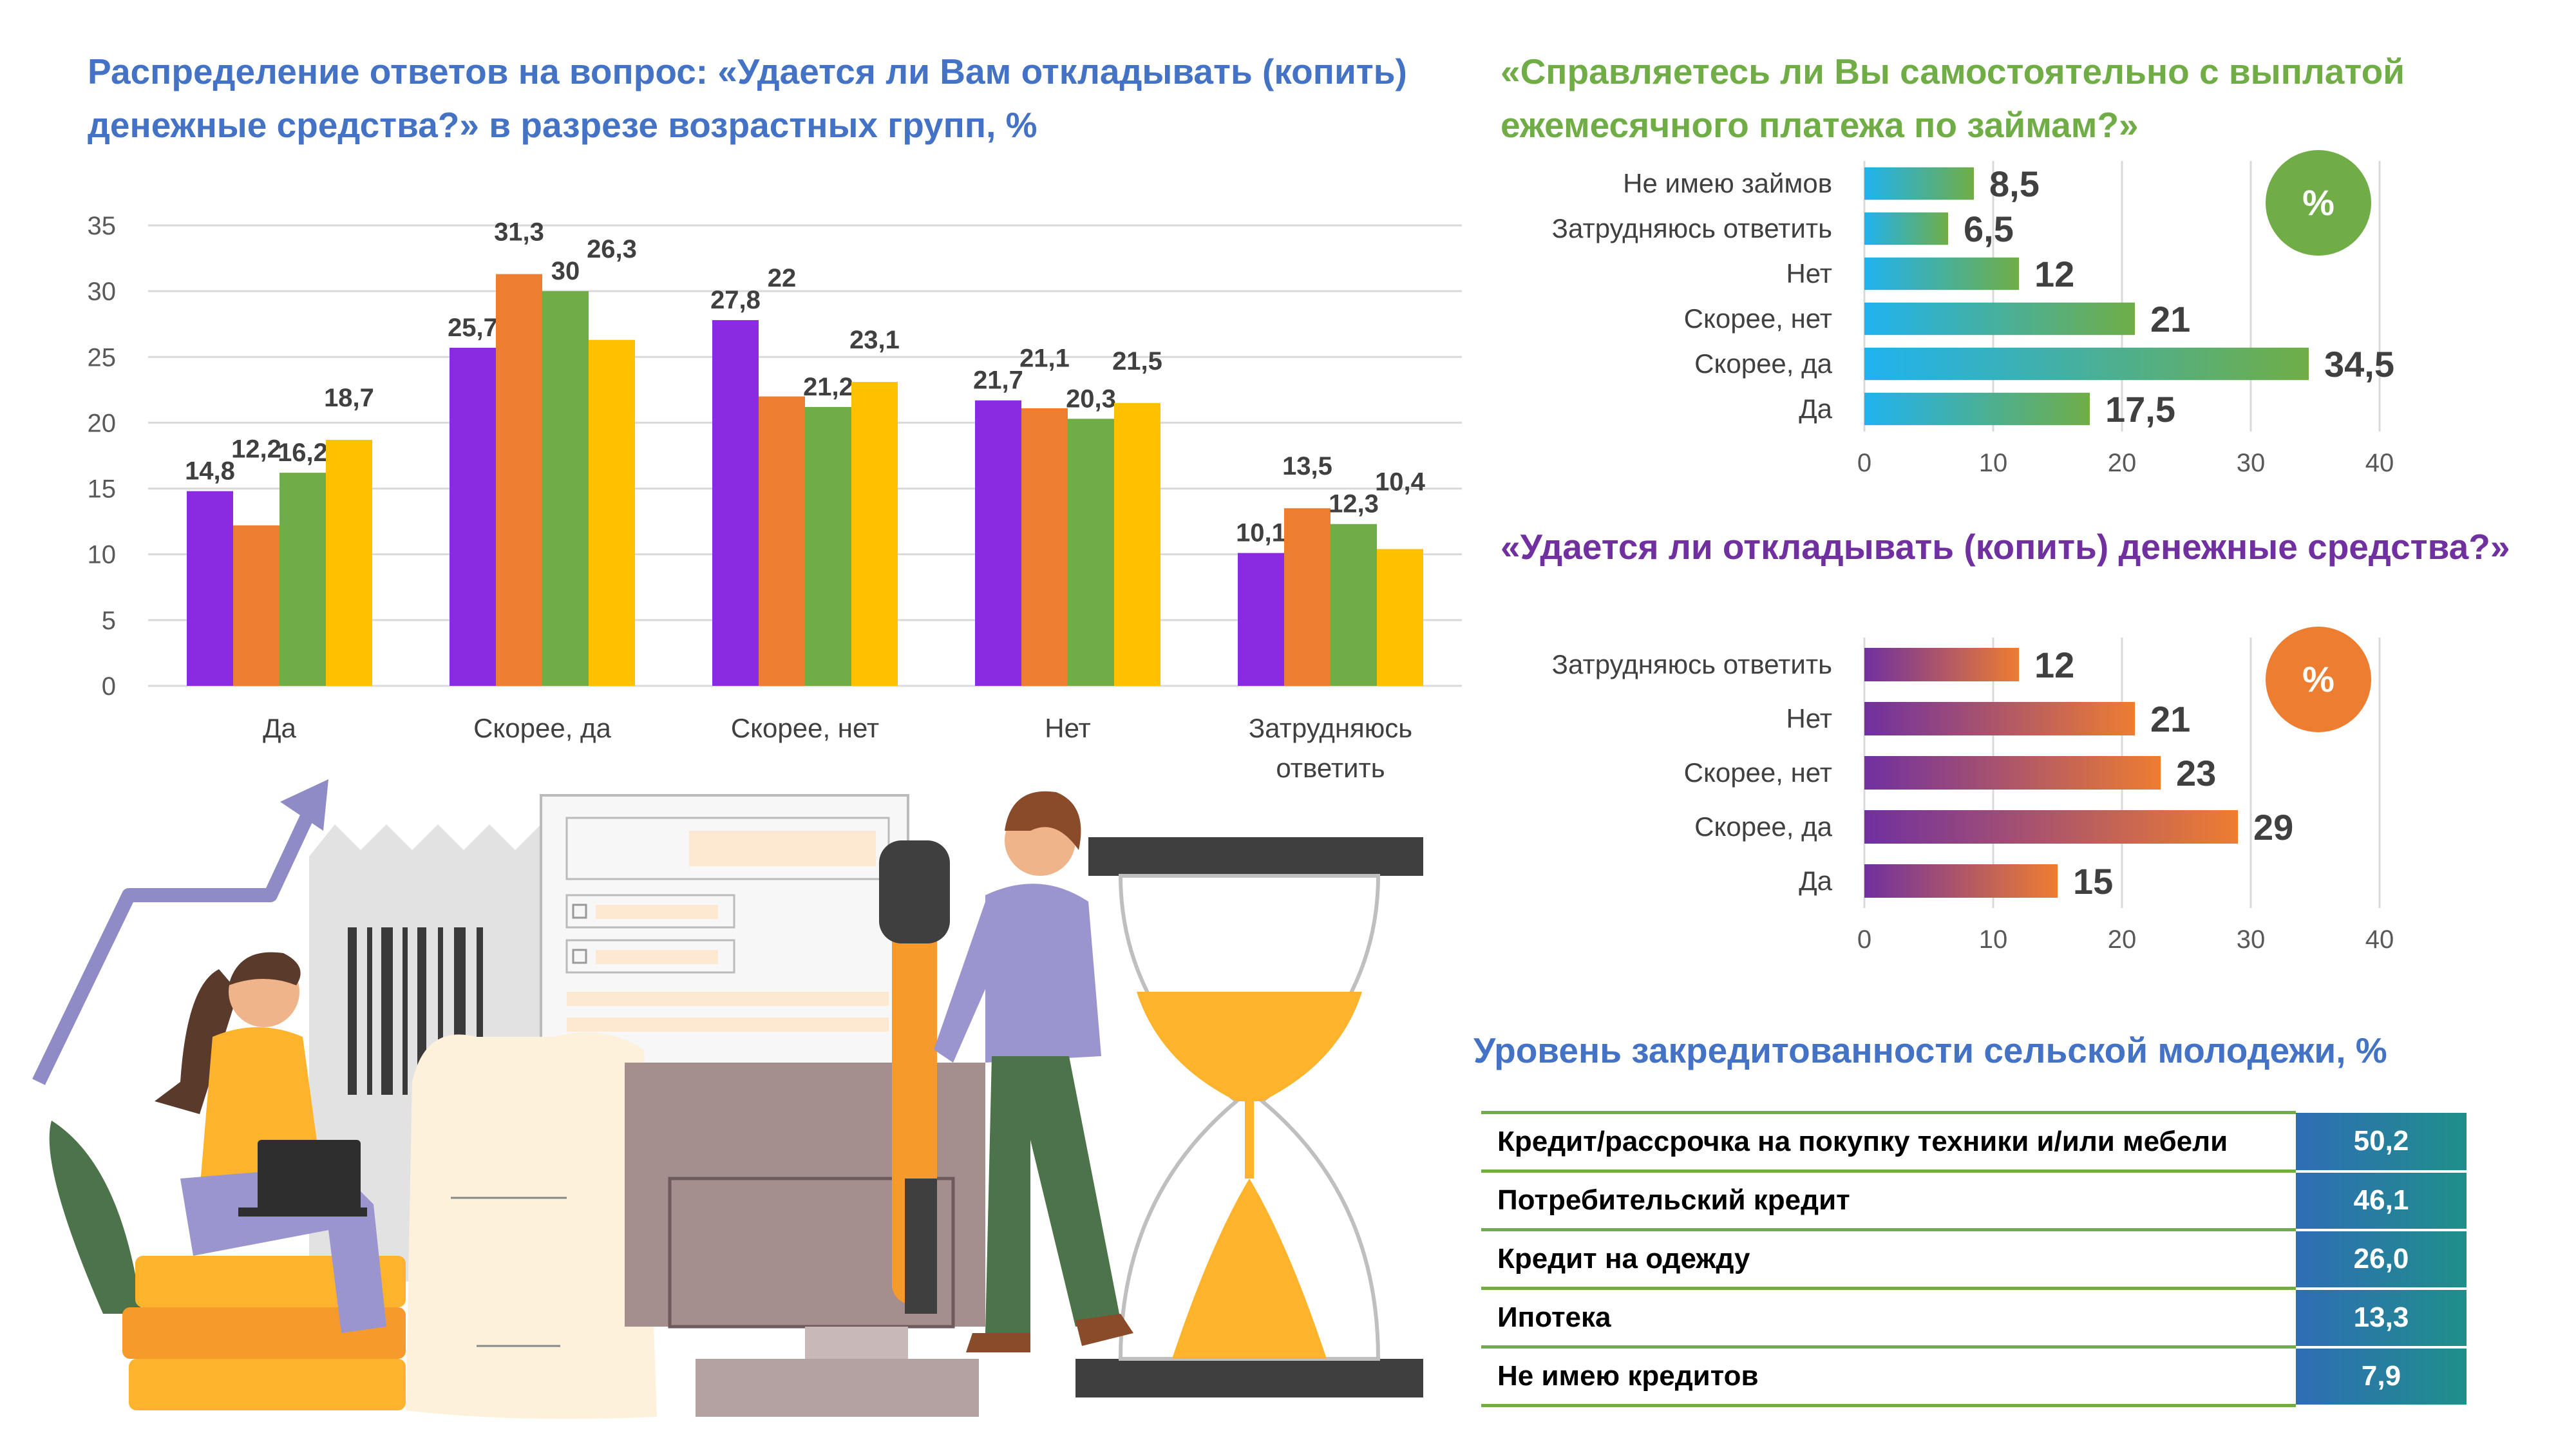 The height and width of the screenshot is (1449, 2576). Describe the element at coordinates (109, 686) in the screenshot. I see `y-tick-label: 0` at that location.